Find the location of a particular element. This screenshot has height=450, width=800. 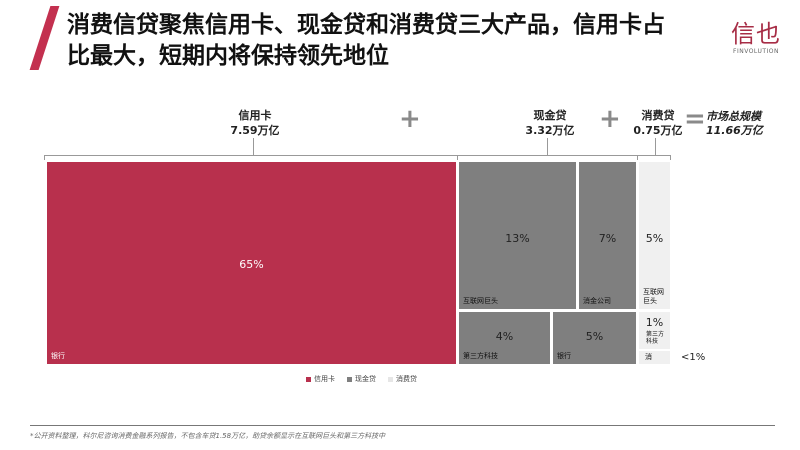

equals-icon: = is located at coordinates (695, 119).